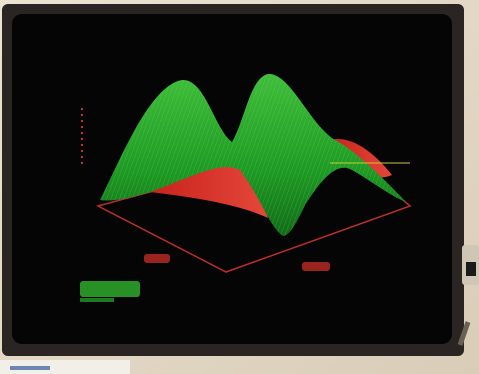 This screenshot has width=479, height=374. I want to click on paper-text-blur, so click(30, 368).